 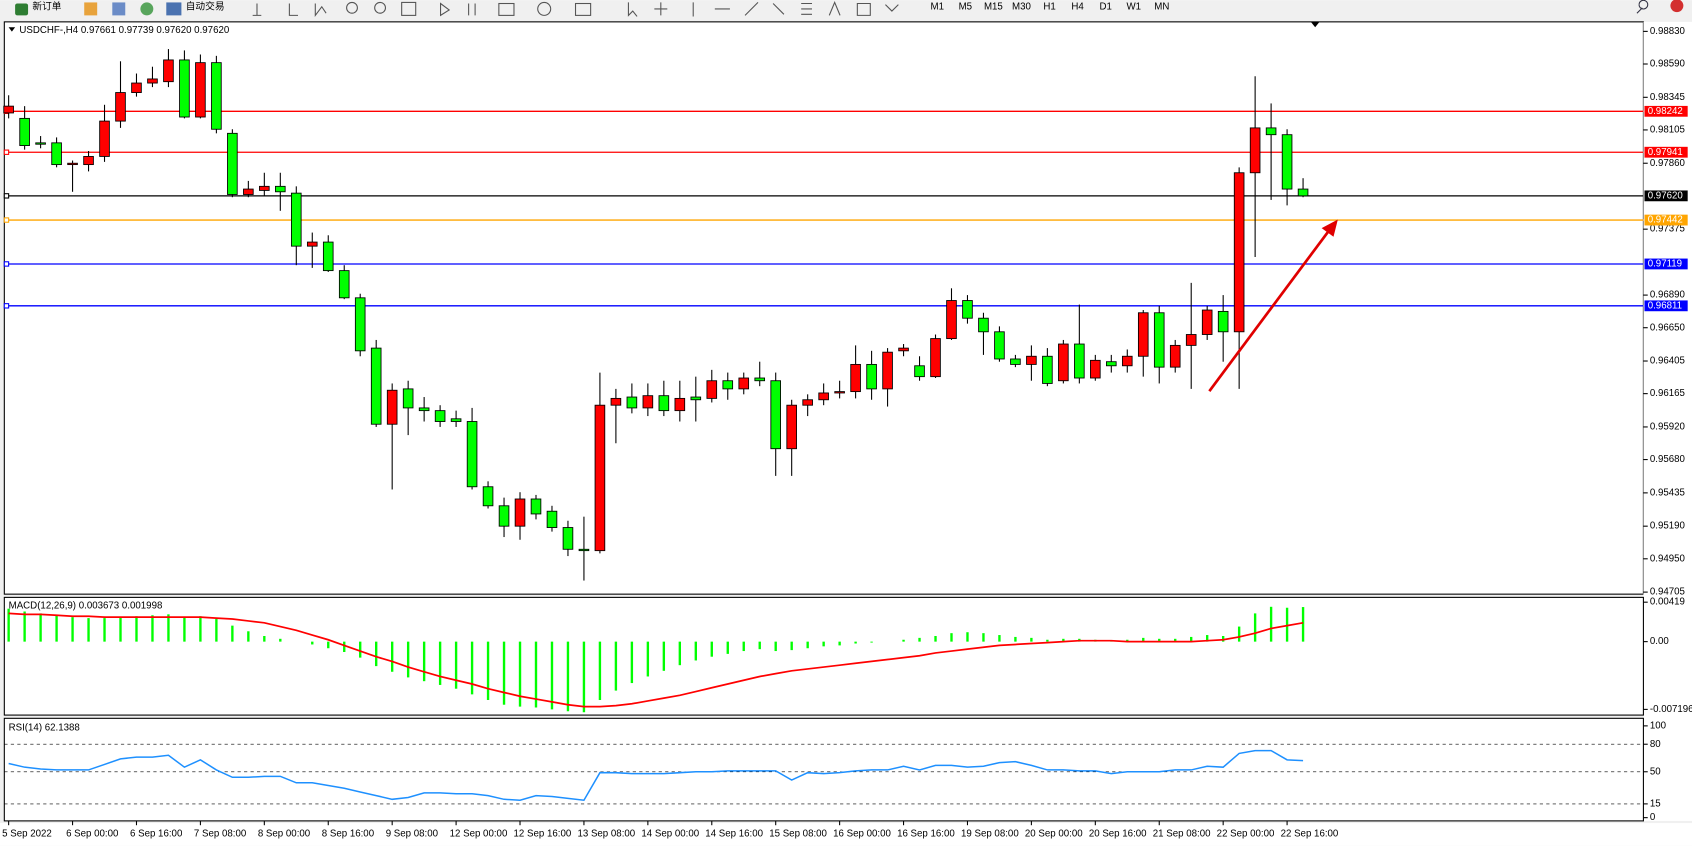 I want to click on templates, so click(x=583, y=9).